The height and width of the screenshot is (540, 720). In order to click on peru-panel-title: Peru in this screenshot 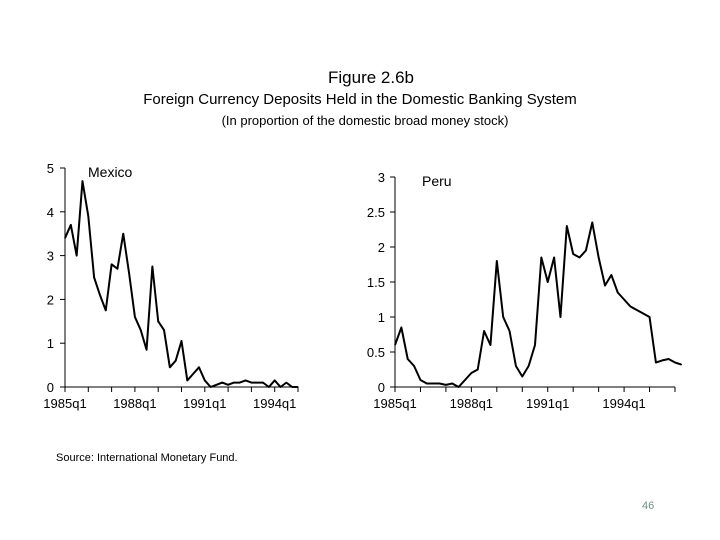, I will do `click(437, 181)`.